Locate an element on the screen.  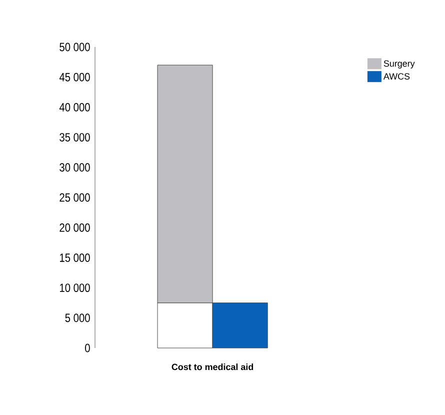
y-tick-label: 50 000 is located at coordinates (75, 47).